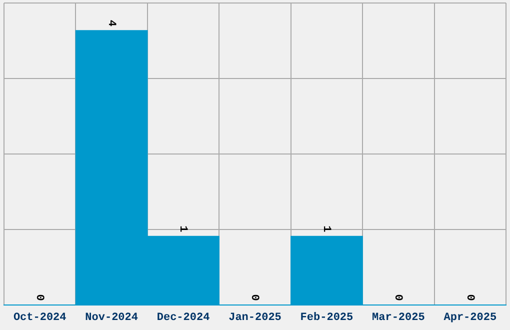  Describe the element at coordinates (399, 318) in the screenshot. I see `x-tick-label: Mar-2025` at that location.